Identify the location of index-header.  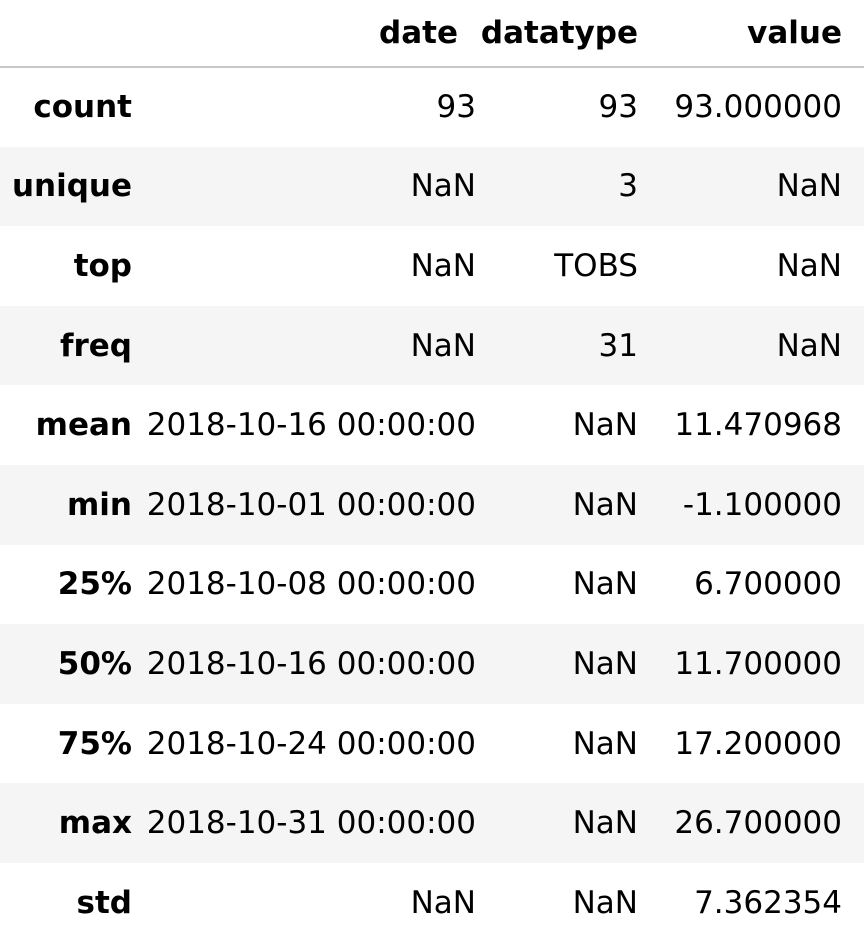
(70, 34).